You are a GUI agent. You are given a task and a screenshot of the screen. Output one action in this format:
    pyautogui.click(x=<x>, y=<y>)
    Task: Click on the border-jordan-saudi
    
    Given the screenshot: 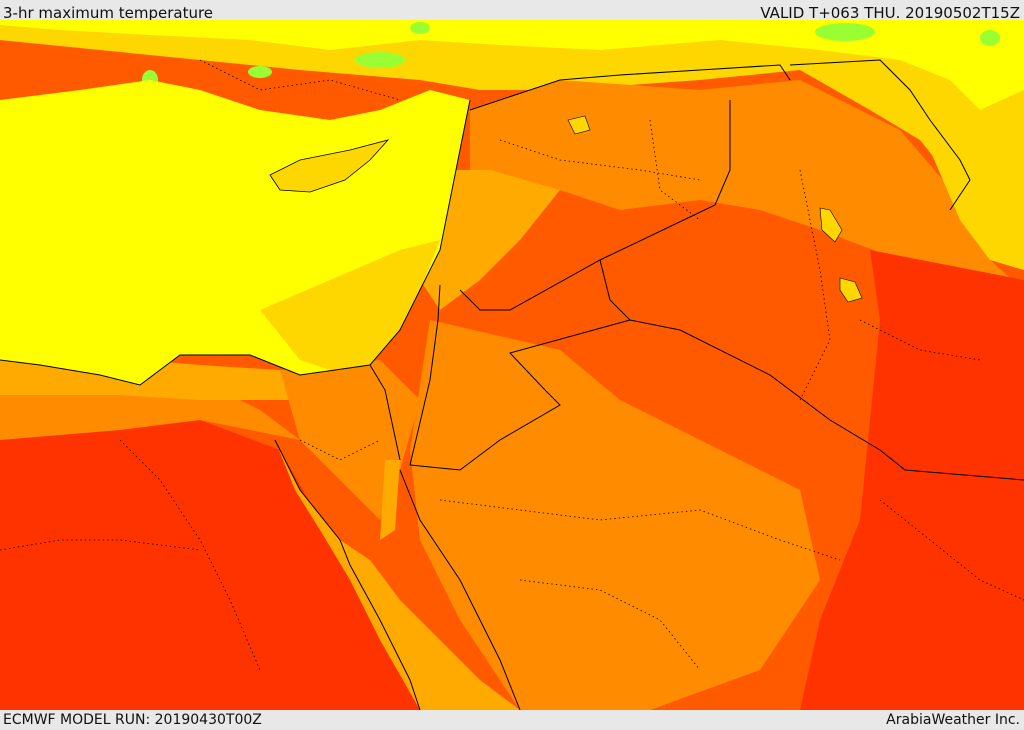 What is the action you would take?
    pyautogui.click(x=520, y=395)
    